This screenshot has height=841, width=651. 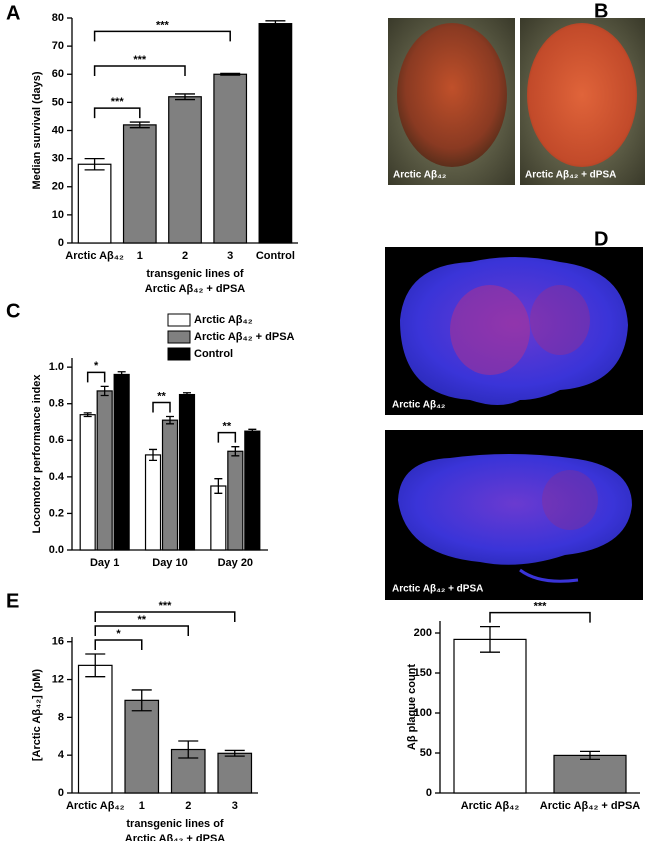 I want to click on y-axis-label: Median survival (days), so click(x=37, y=130).